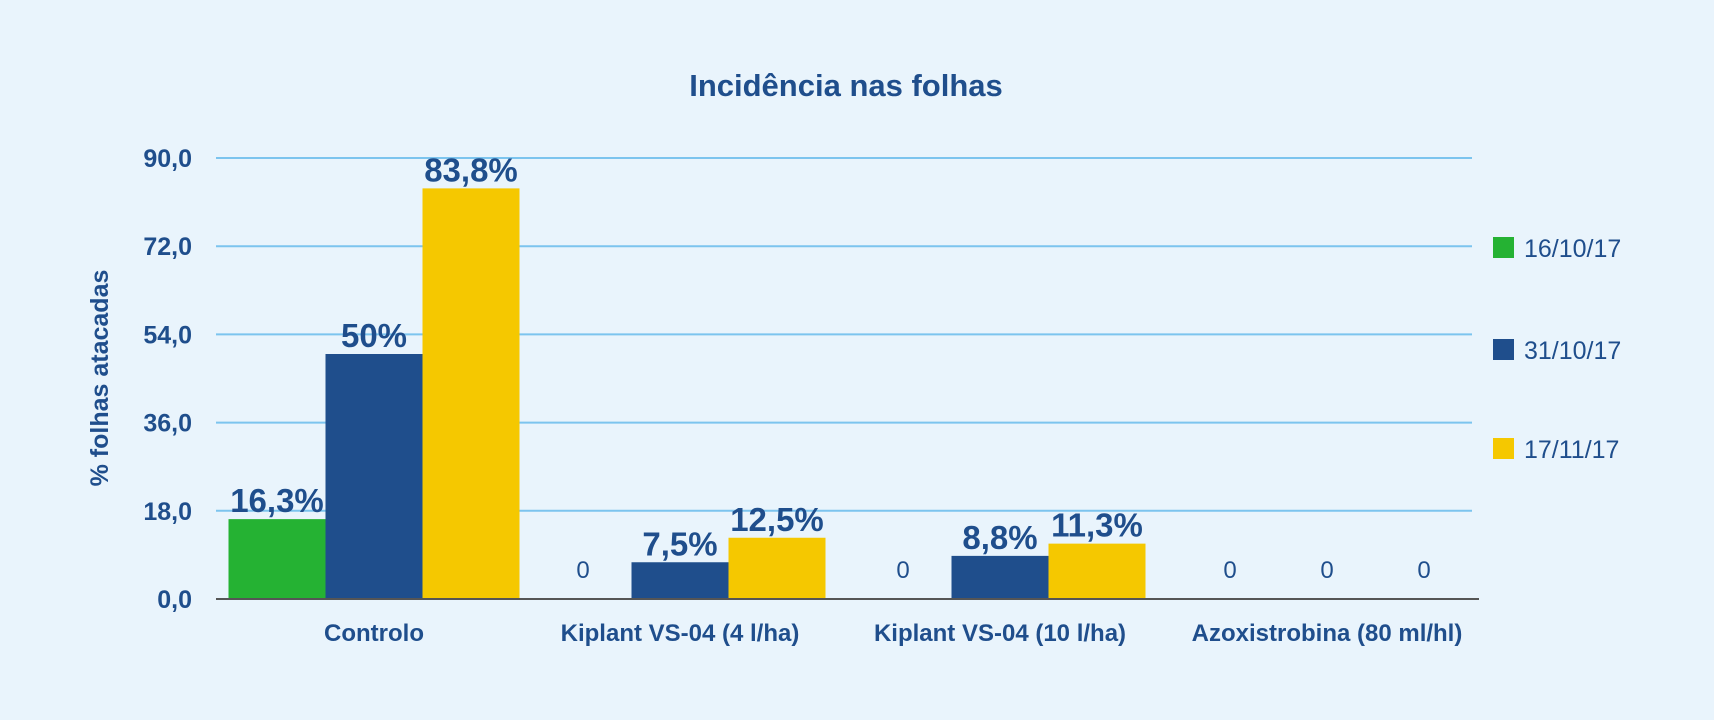  What do you see at coordinates (1572, 249) in the screenshot?
I see `legend-label: 16/10/17` at bounding box center [1572, 249].